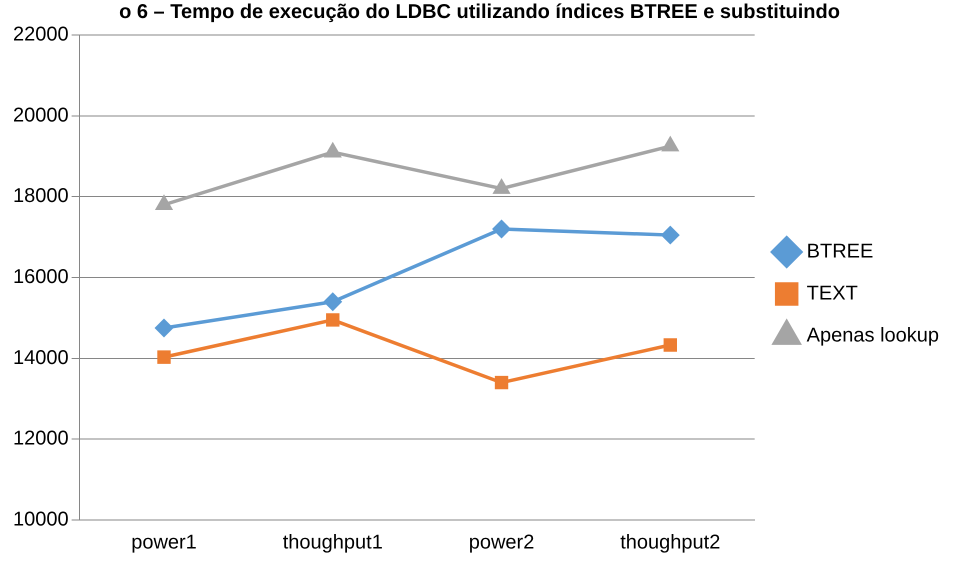 The width and height of the screenshot is (959, 578). I want to click on y-tick-label: 22000, so click(40, 35).